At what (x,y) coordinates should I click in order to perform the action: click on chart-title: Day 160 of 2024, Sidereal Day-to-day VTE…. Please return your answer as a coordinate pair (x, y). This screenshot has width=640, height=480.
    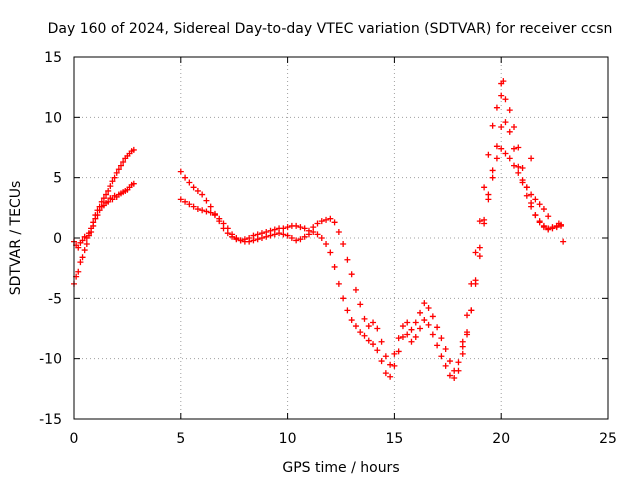
    Looking at the image, I should click on (330, 29).